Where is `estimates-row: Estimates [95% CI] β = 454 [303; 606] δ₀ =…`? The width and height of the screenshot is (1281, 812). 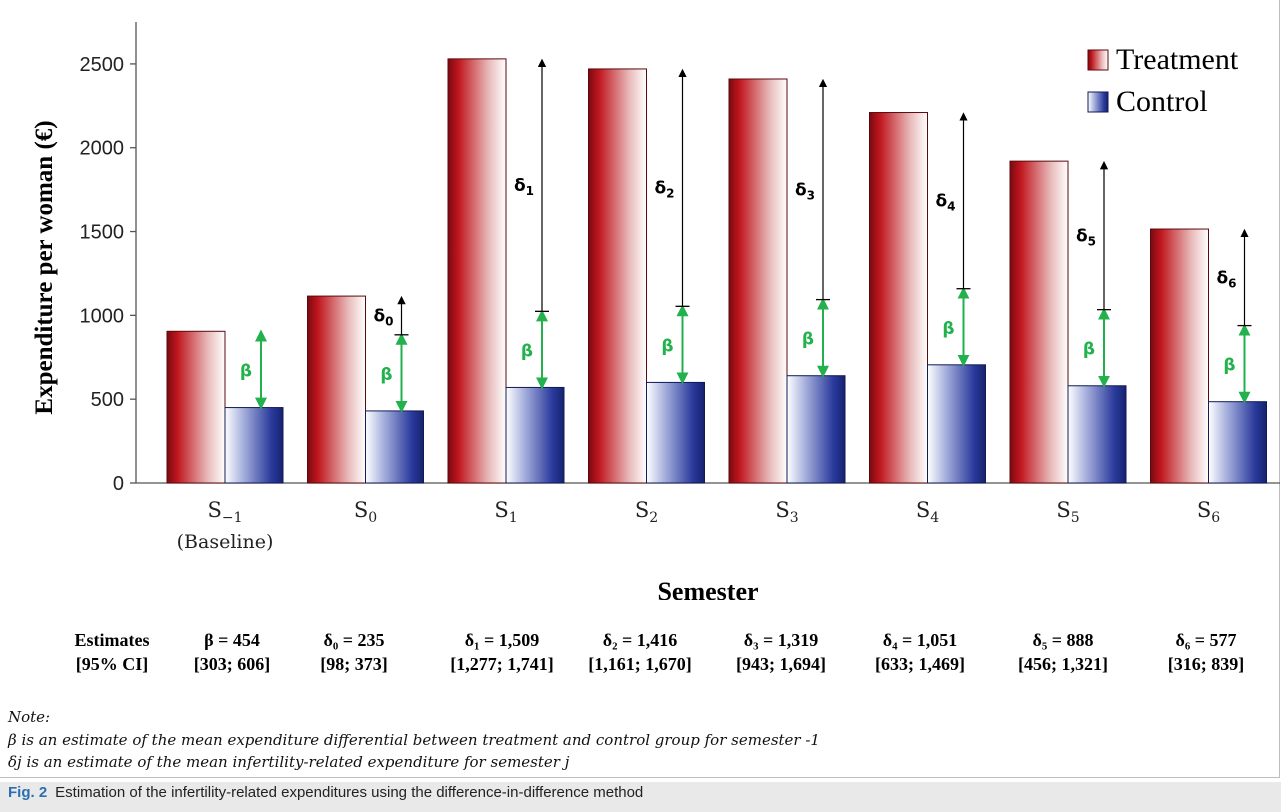
estimates-row: Estimates [95% CI] β = 454 [303; 606] δ₀ =… is located at coordinates (640, 655).